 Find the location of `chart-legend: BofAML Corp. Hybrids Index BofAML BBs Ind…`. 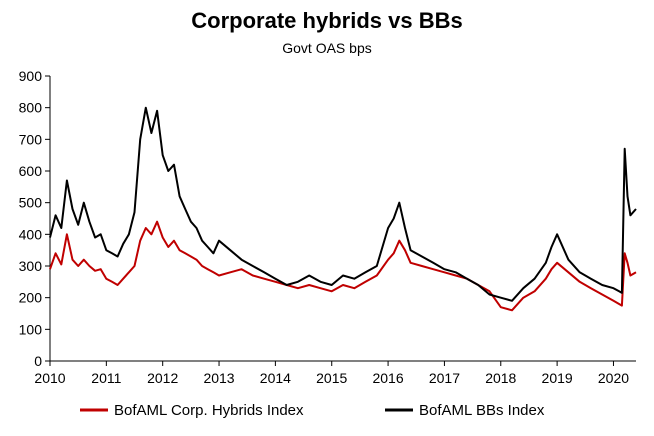

chart-legend: BofAML Corp. Hybrids Index BofAML BBs Ind… is located at coordinates (312, 410).